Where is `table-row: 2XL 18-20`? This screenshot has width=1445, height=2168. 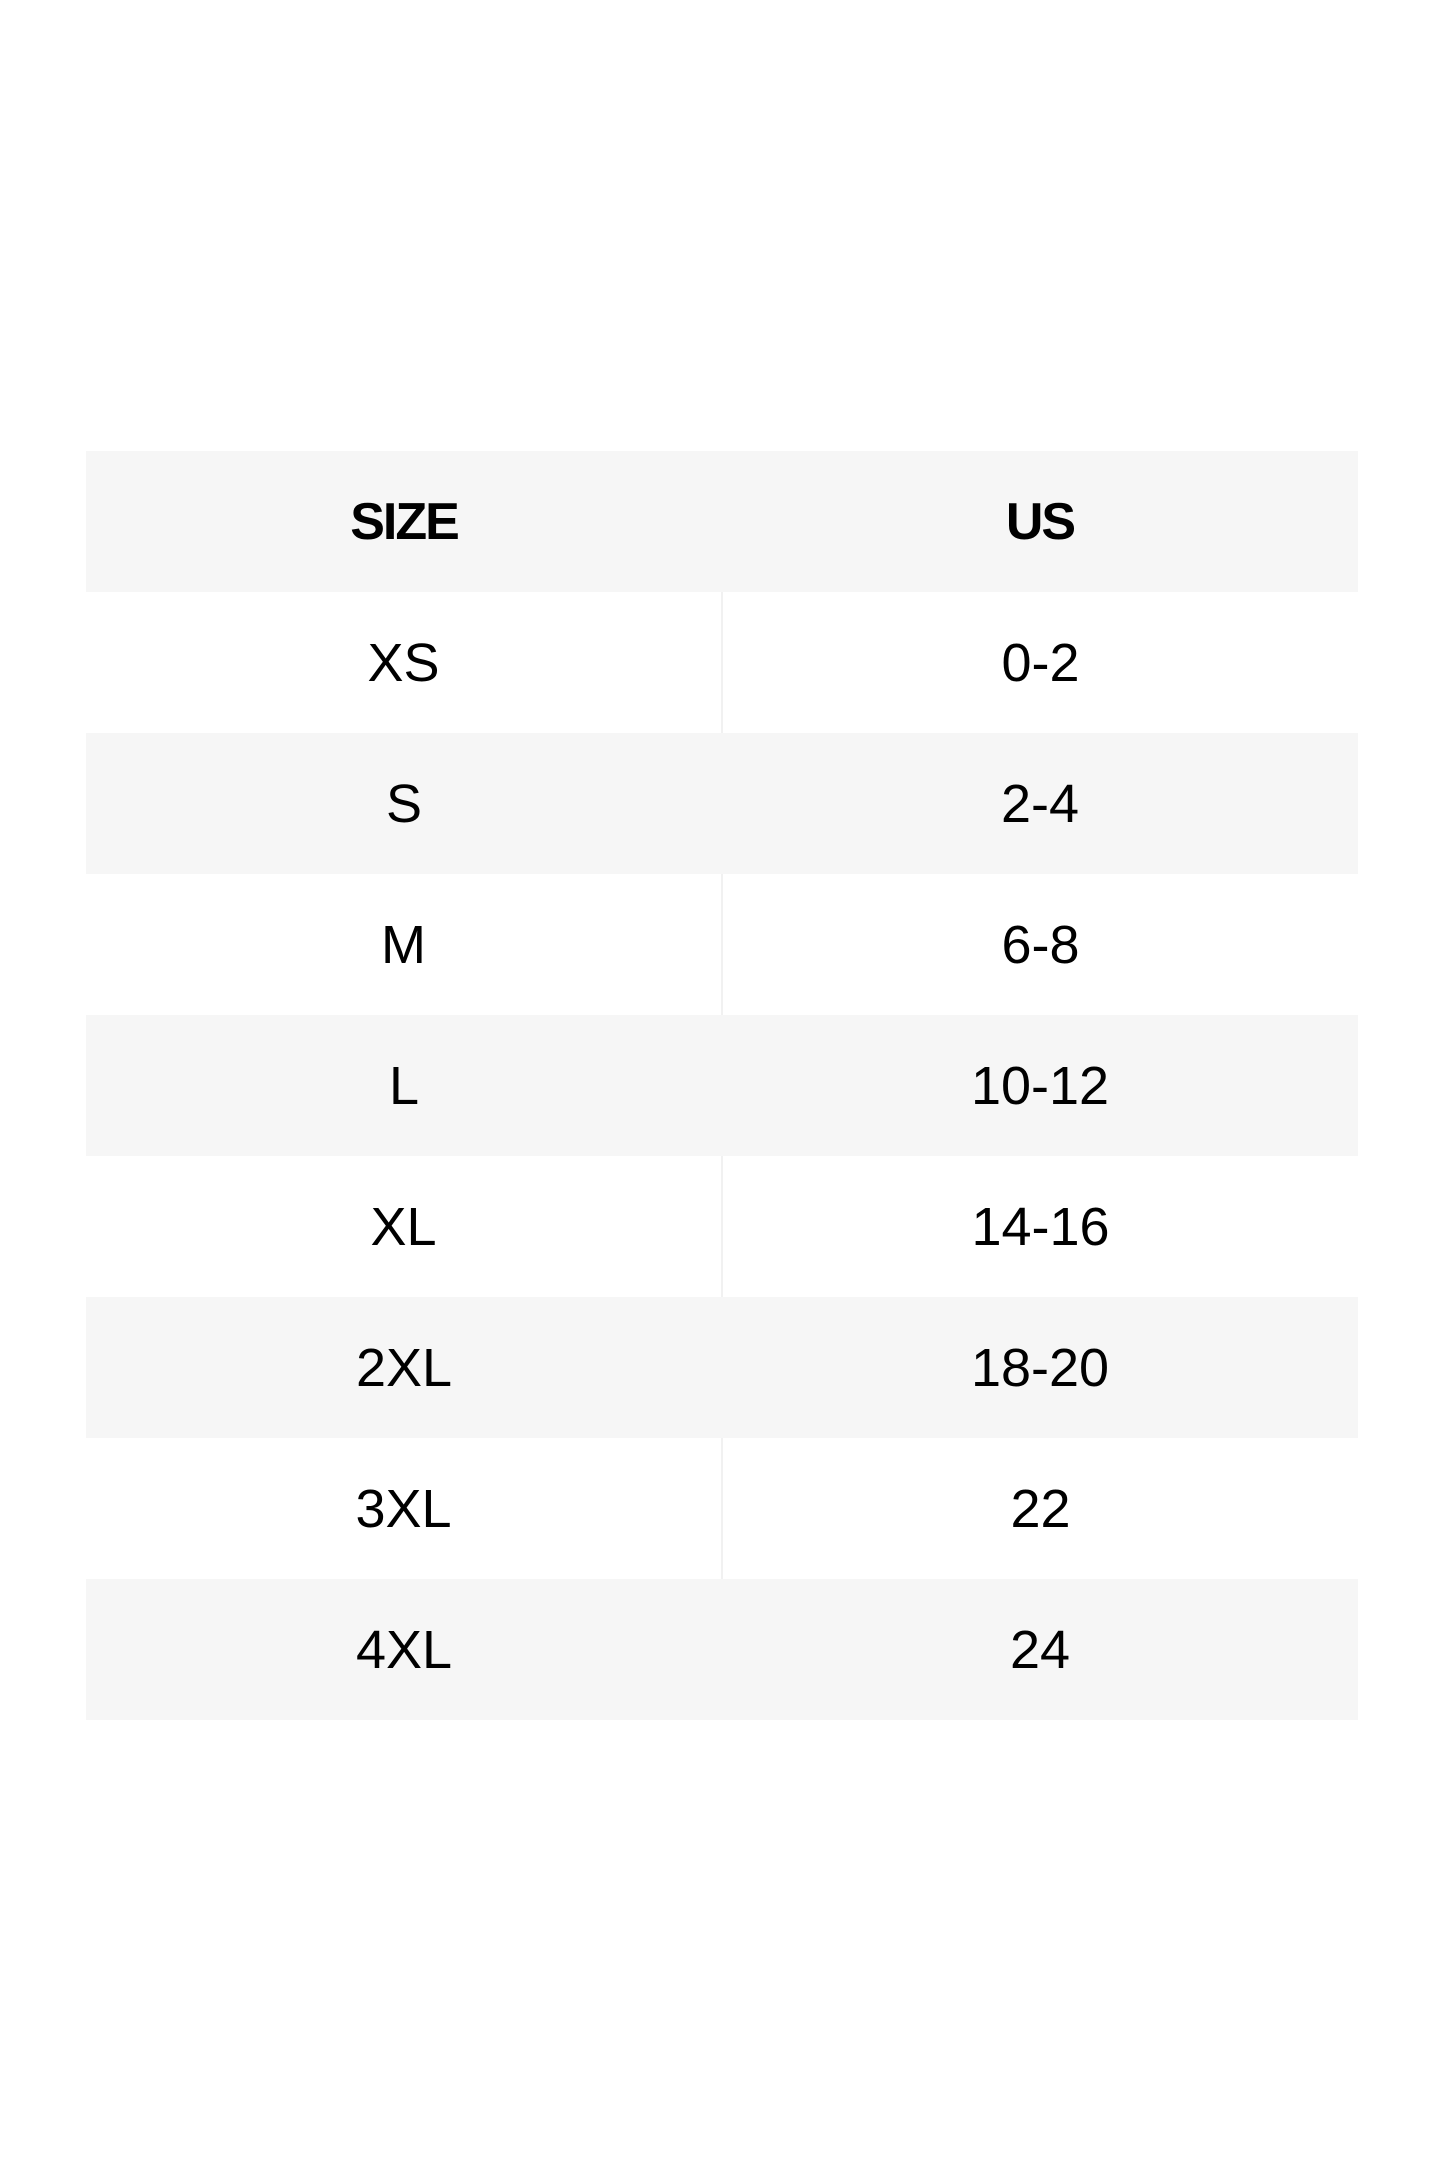
table-row: 2XL 18-20 is located at coordinates (722, 1367).